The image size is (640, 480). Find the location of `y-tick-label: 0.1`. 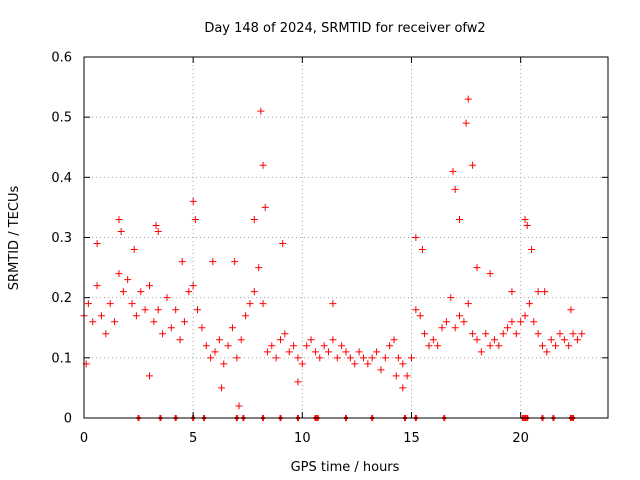

y-tick-label: 0.1 is located at coordinates (61, 358).